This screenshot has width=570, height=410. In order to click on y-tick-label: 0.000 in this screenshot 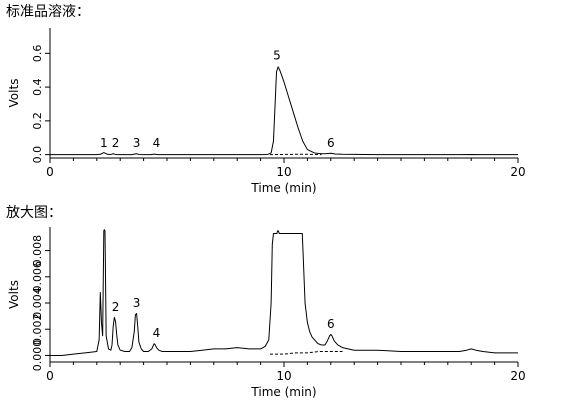, I will do `click(37, 356)`.